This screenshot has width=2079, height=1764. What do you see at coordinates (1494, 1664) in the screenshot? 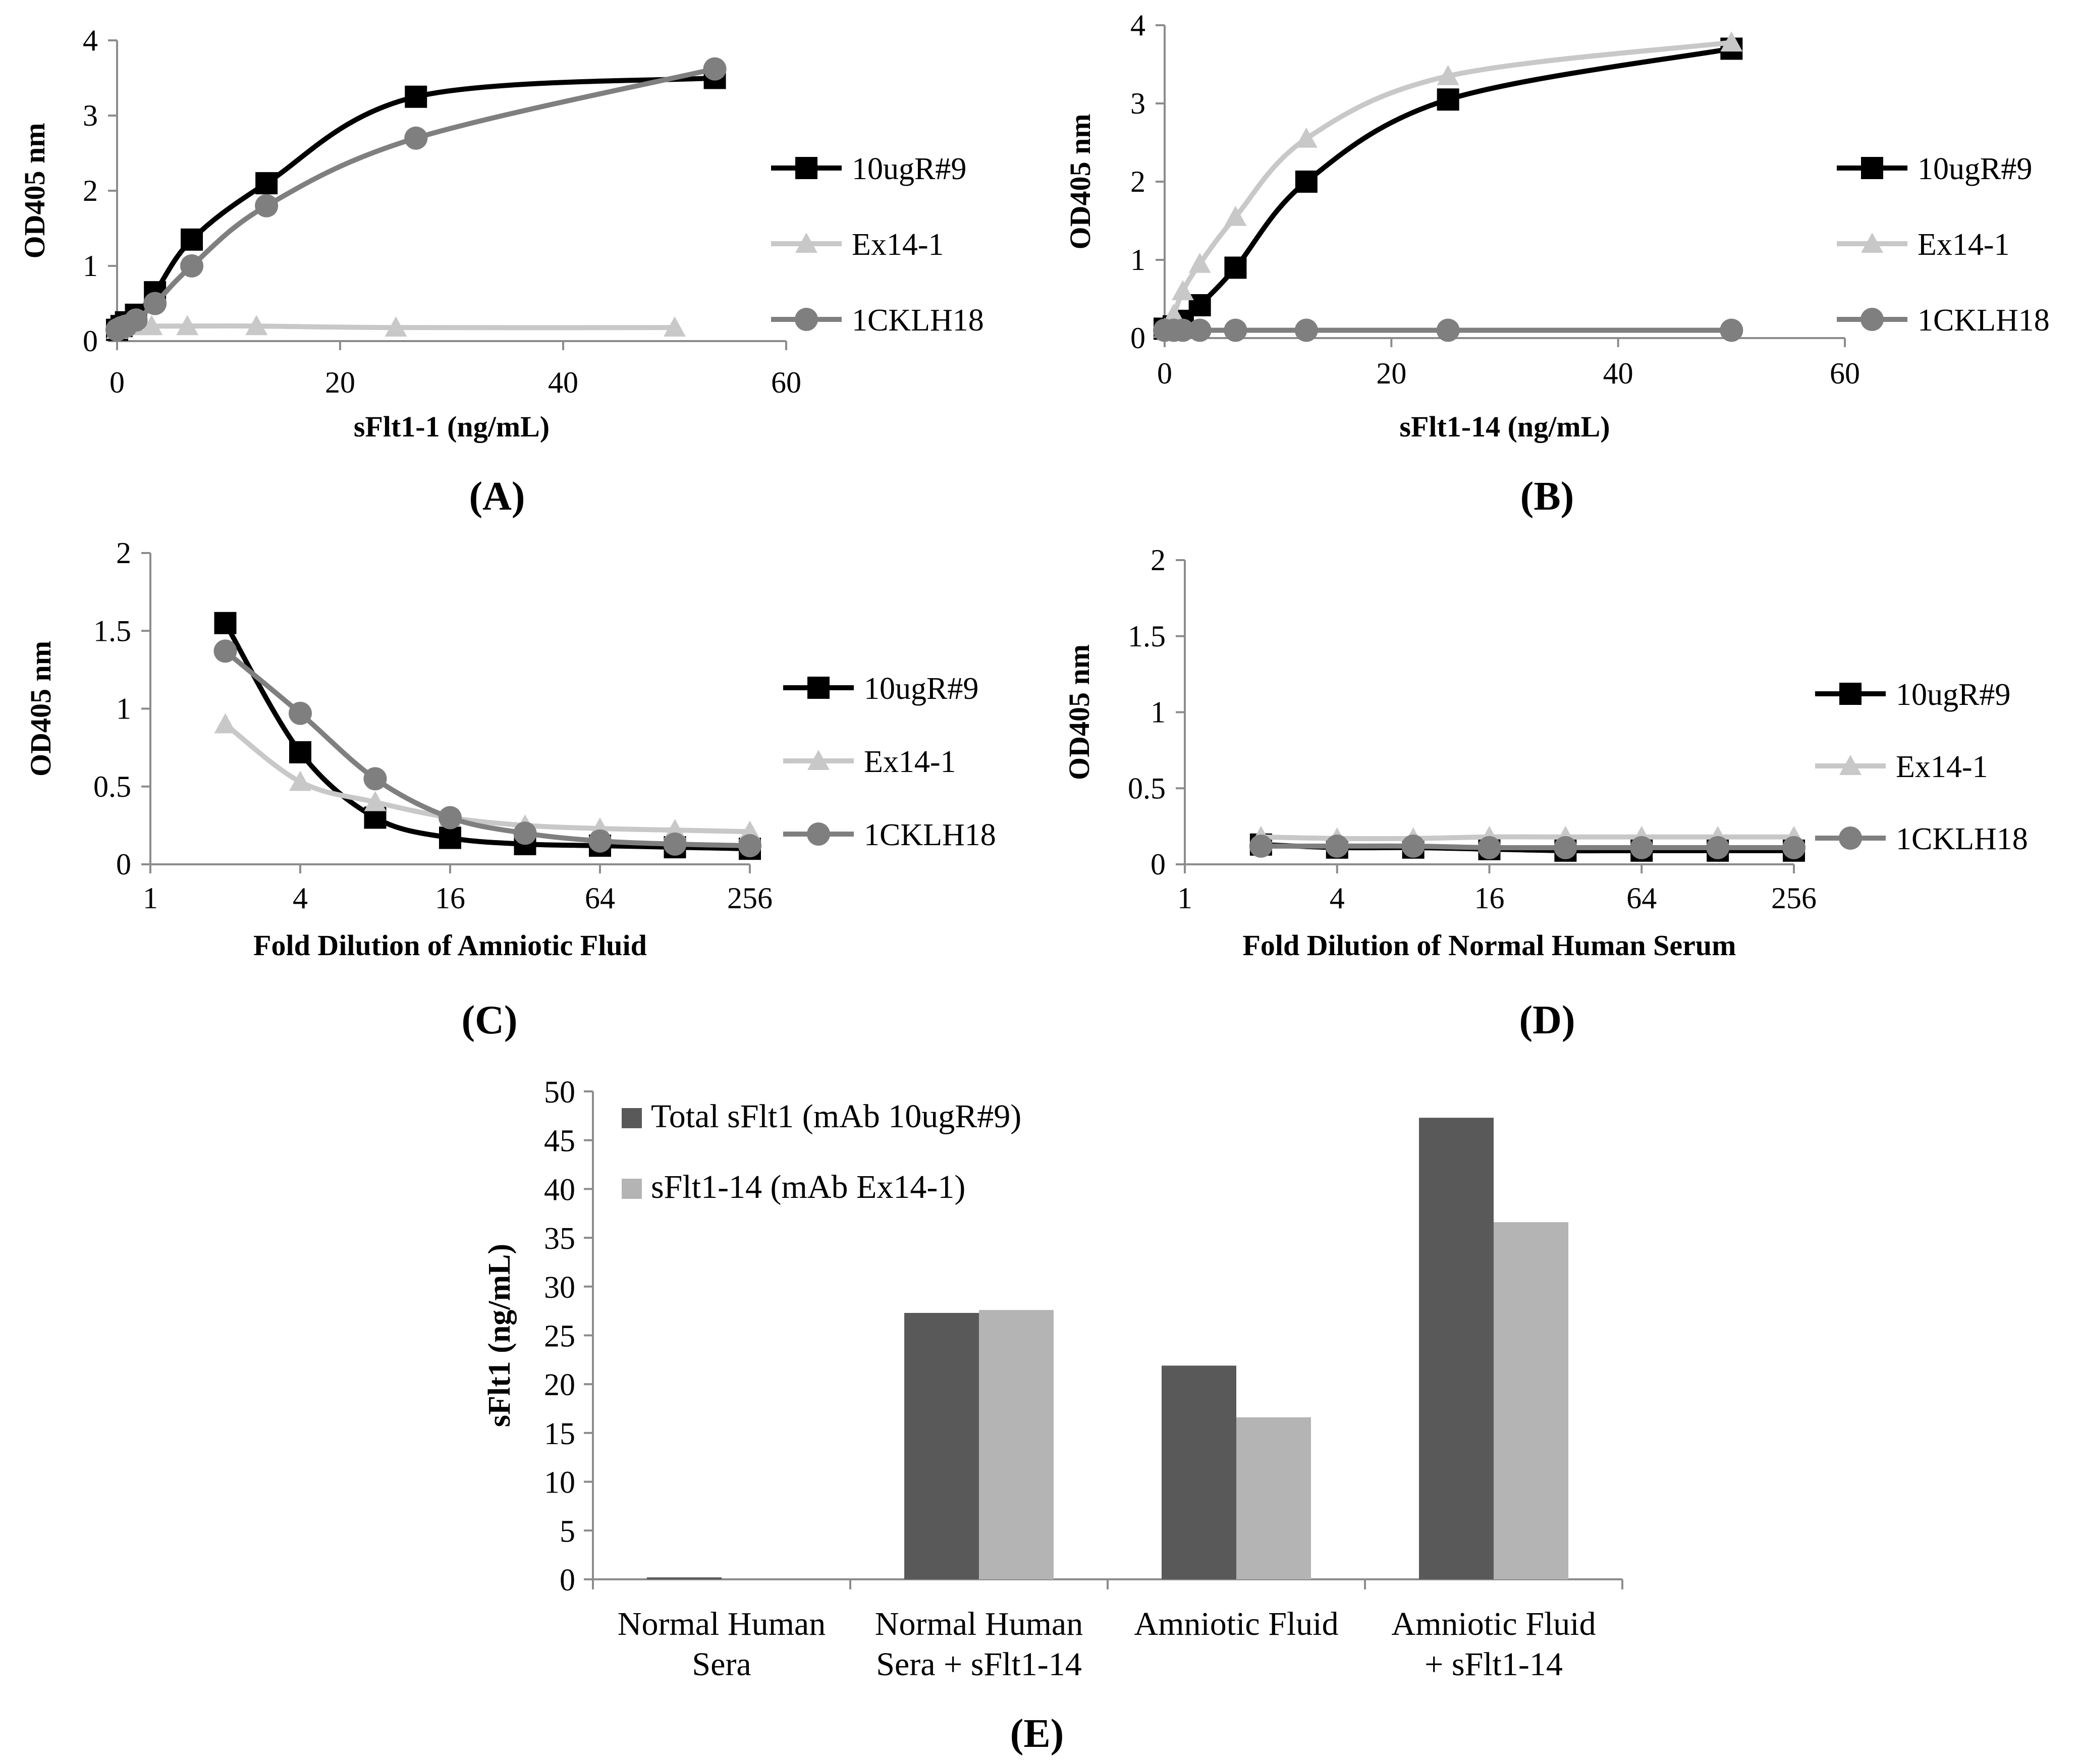
I see `category-label: + sFlt1-14` at bounding box center [1494, 1664].